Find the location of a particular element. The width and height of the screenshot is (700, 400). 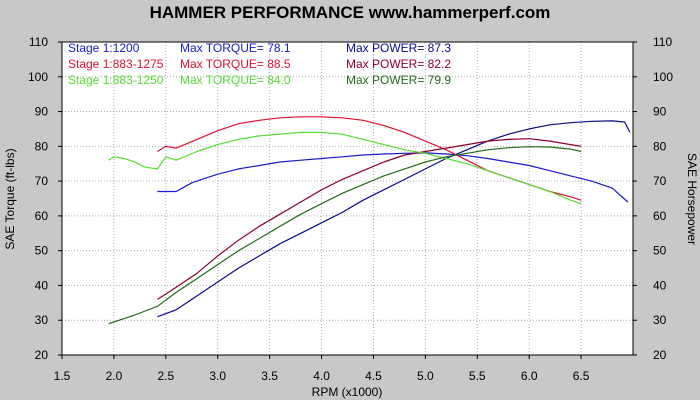

x-axis-ticks: 1.5 2.0 2.5 3.0 3.5 4.0 4.5 5.0 5.5 6.0 6.5 is located at coordinates (322, 369).